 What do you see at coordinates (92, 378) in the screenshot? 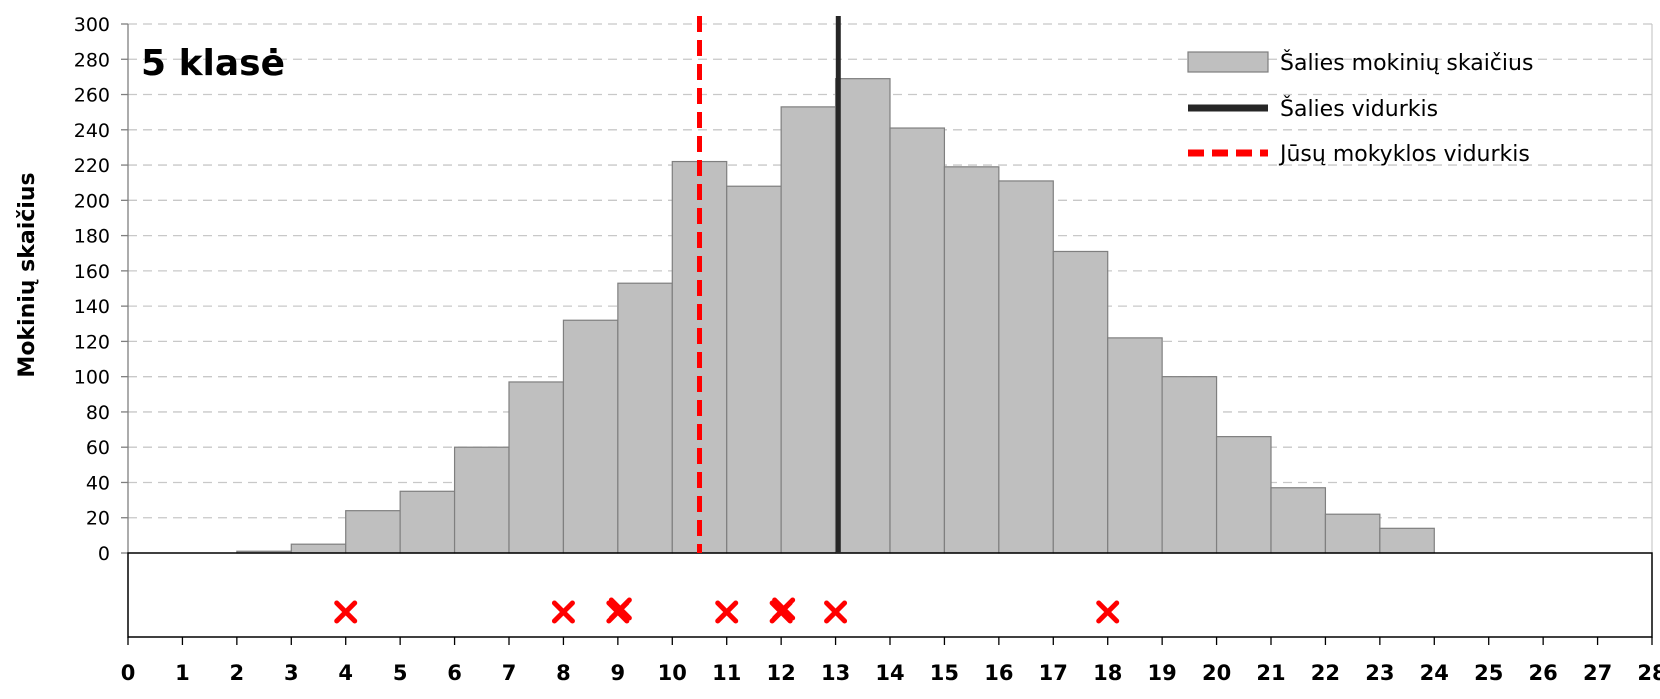
I see `y-tick-label: 100` at bounding box center [92, 378].